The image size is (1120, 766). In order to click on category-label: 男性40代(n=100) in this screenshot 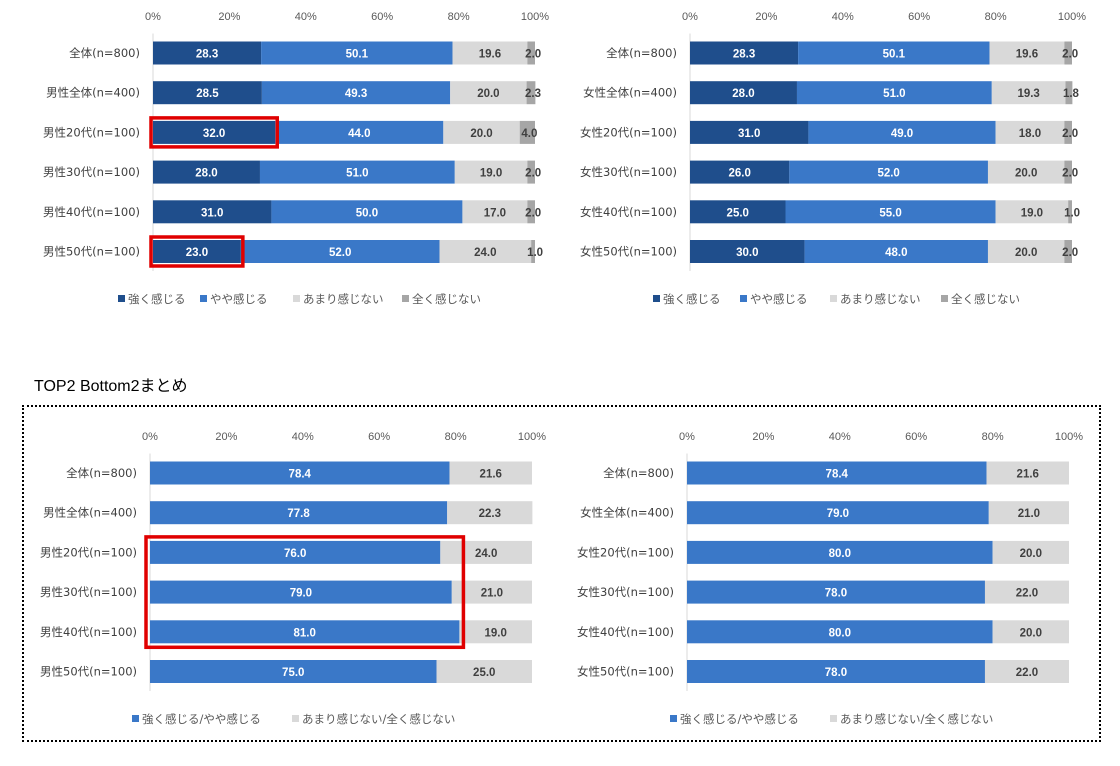, I will do `click(88, 632)`.